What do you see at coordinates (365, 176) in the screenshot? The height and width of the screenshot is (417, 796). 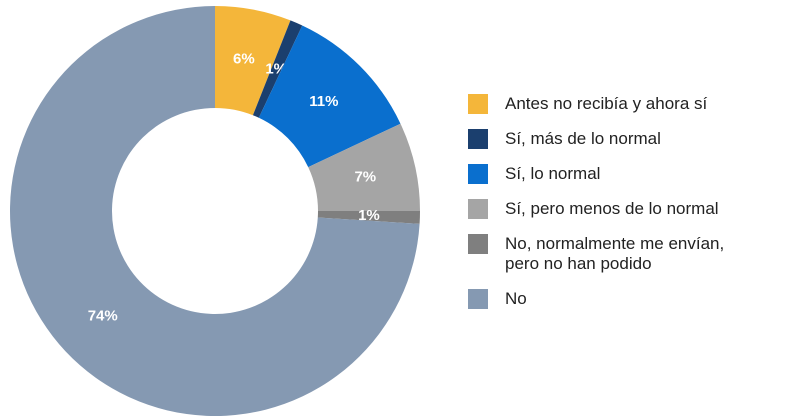 I see `slice-label: 7%` at bounding box center [365, 176].